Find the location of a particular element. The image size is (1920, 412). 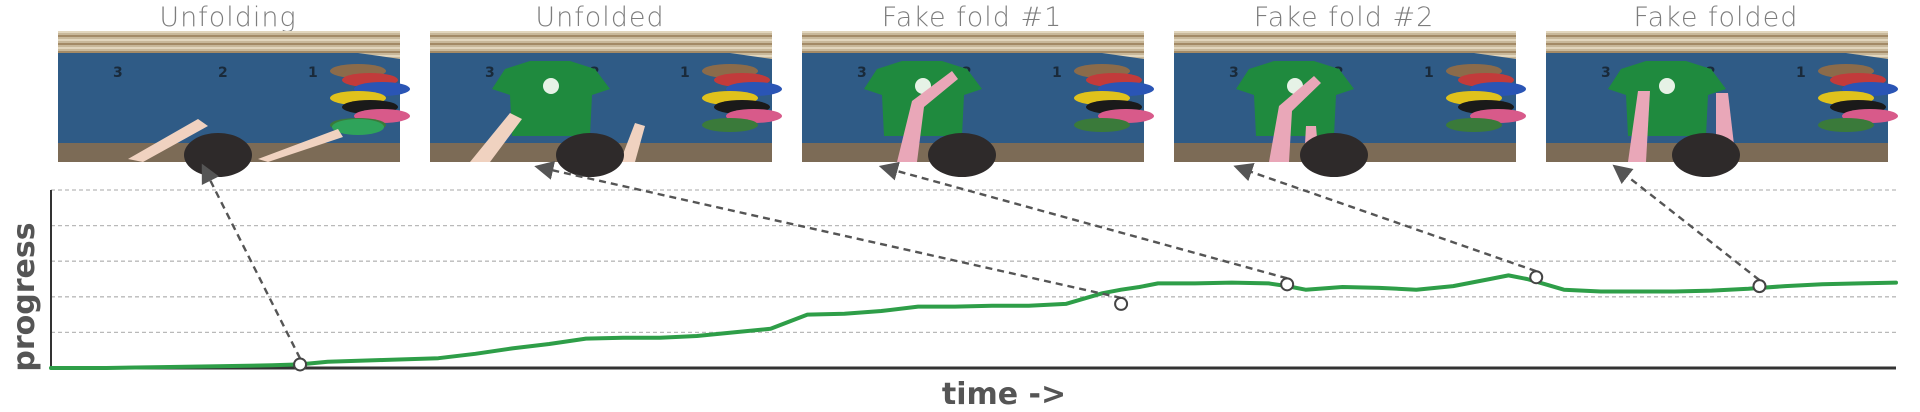

video-frame: 3 2 1 is located at coordinates (234, 104).